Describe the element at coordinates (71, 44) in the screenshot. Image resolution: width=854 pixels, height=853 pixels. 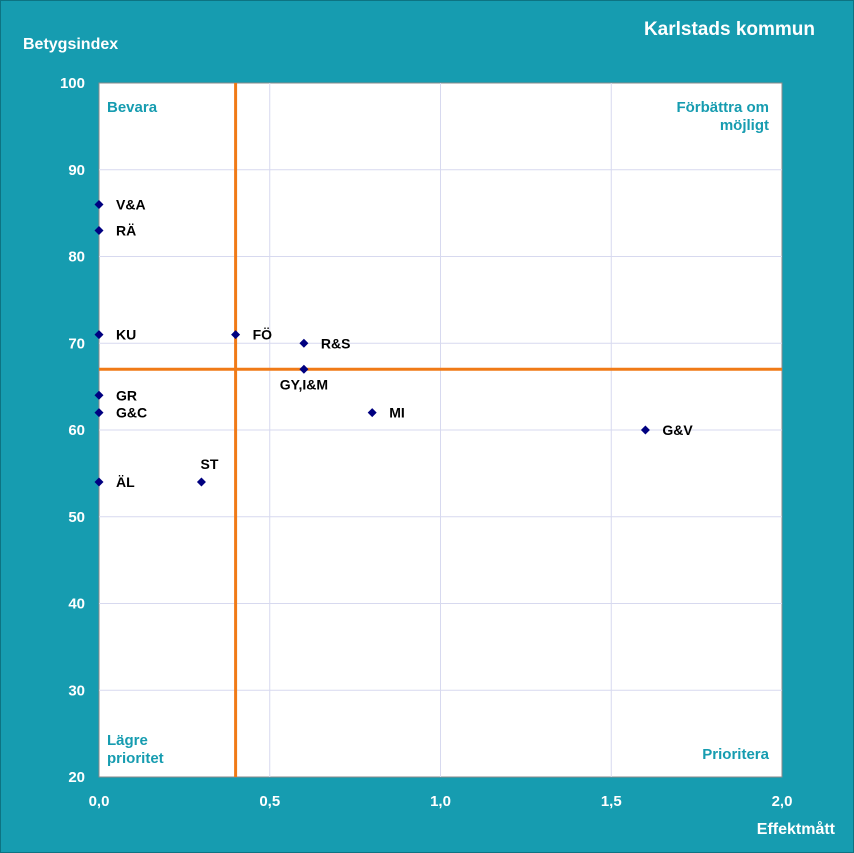
I see `y-axis-label: Betygsindex` at that location.